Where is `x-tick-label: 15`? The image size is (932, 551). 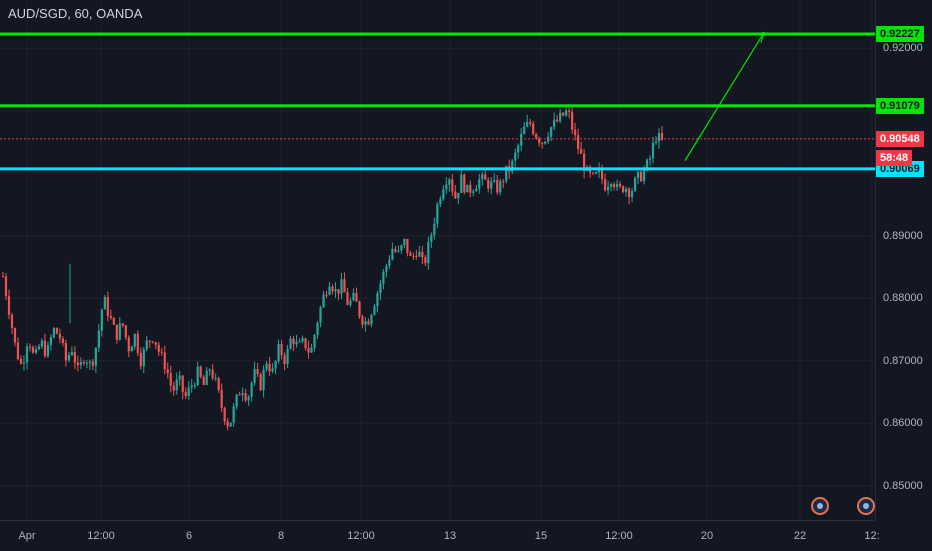 x-tick-label: 15 is located at coordinates (541, 536).